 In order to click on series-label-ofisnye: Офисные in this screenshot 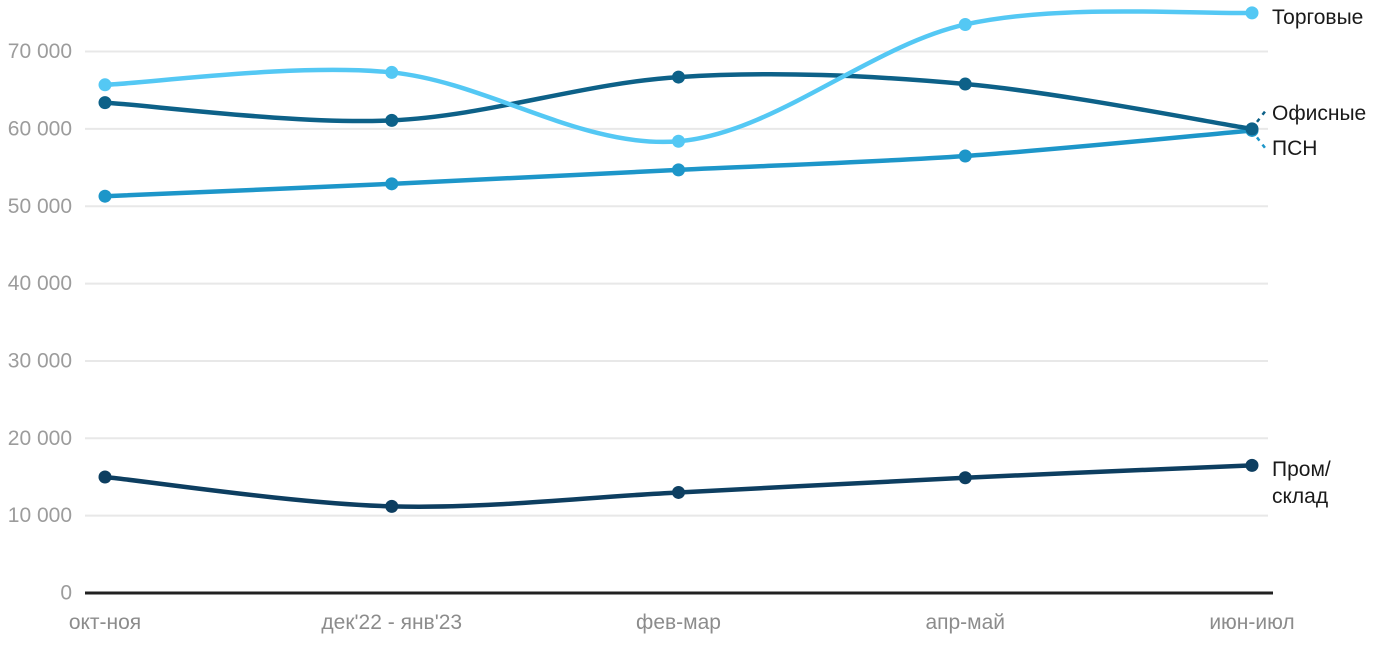, I will do `click(1319, 113)`.